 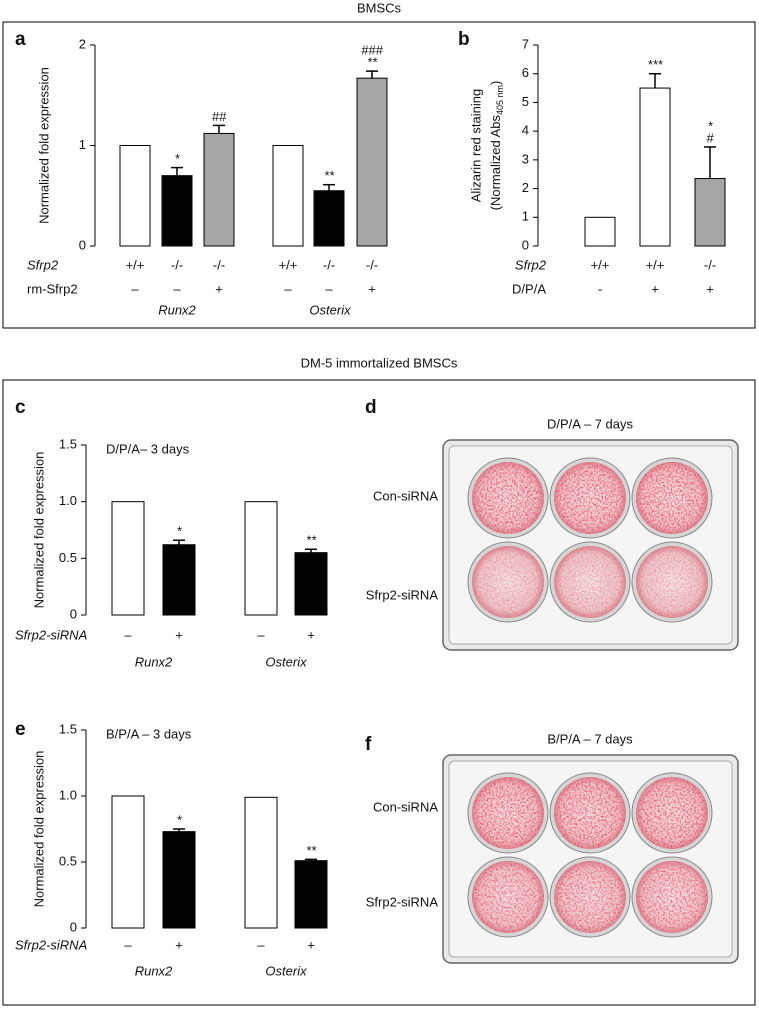 What do you see at coordinates (20, 729) in the screenshot?
I see `panel-letter: e` at bounding box center [20, 729].